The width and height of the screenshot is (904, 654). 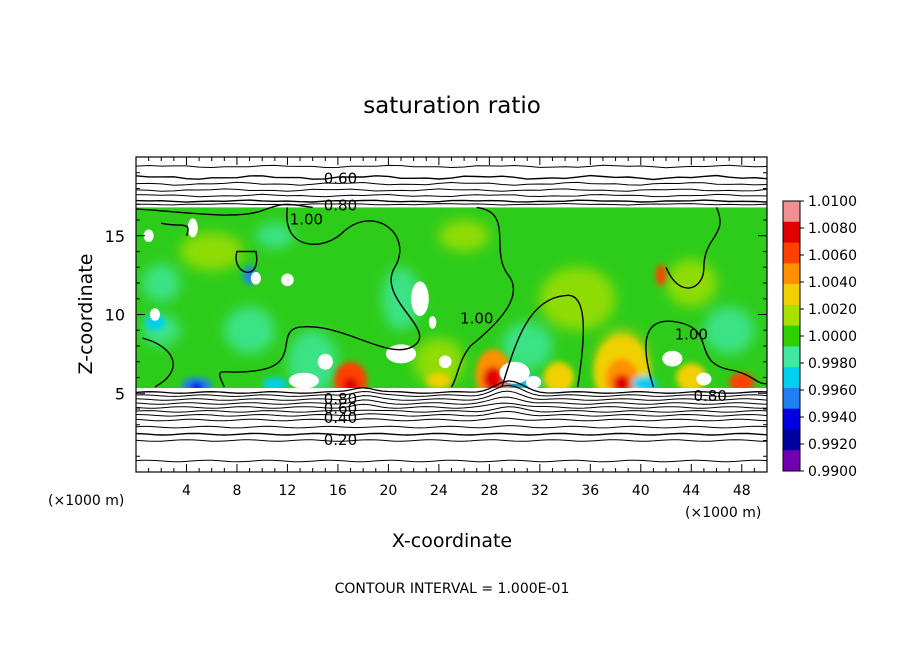 What do you see at coordinates (710, 396) in the screenshot?
I see `contour-label: 0.80` at bounding box center [710, 396].